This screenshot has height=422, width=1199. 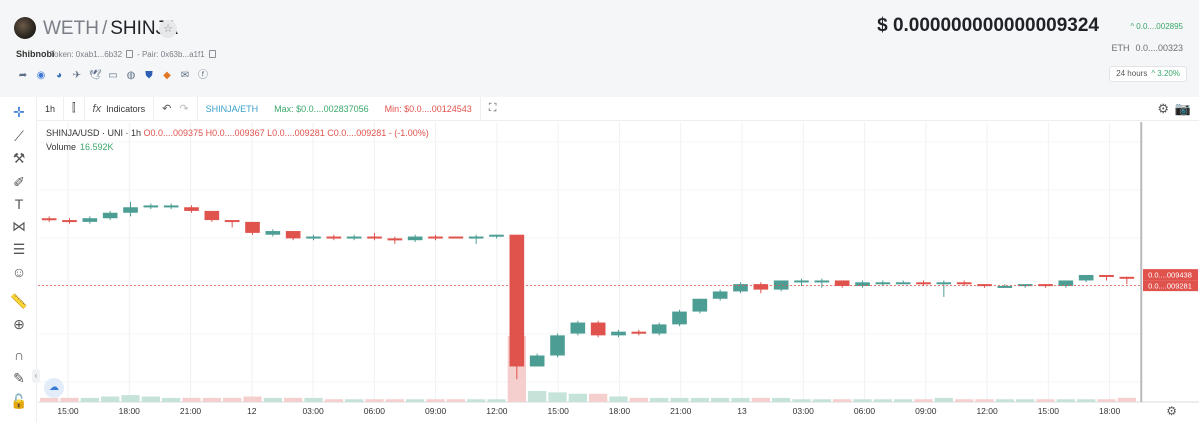 I want to click on ruler-icon: 📏, so click(x=19, y=301).